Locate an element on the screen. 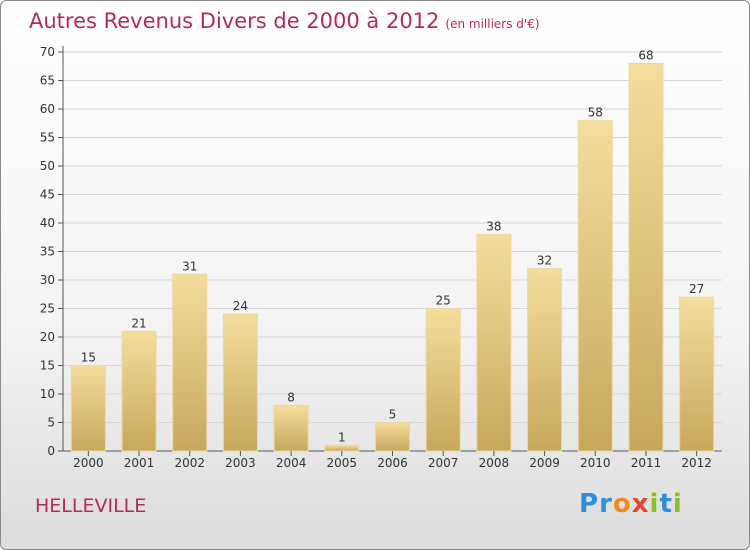 The width and height of the screenshot is (750, 550). y-tick-label: 25 is located at coordinates (47, 309).